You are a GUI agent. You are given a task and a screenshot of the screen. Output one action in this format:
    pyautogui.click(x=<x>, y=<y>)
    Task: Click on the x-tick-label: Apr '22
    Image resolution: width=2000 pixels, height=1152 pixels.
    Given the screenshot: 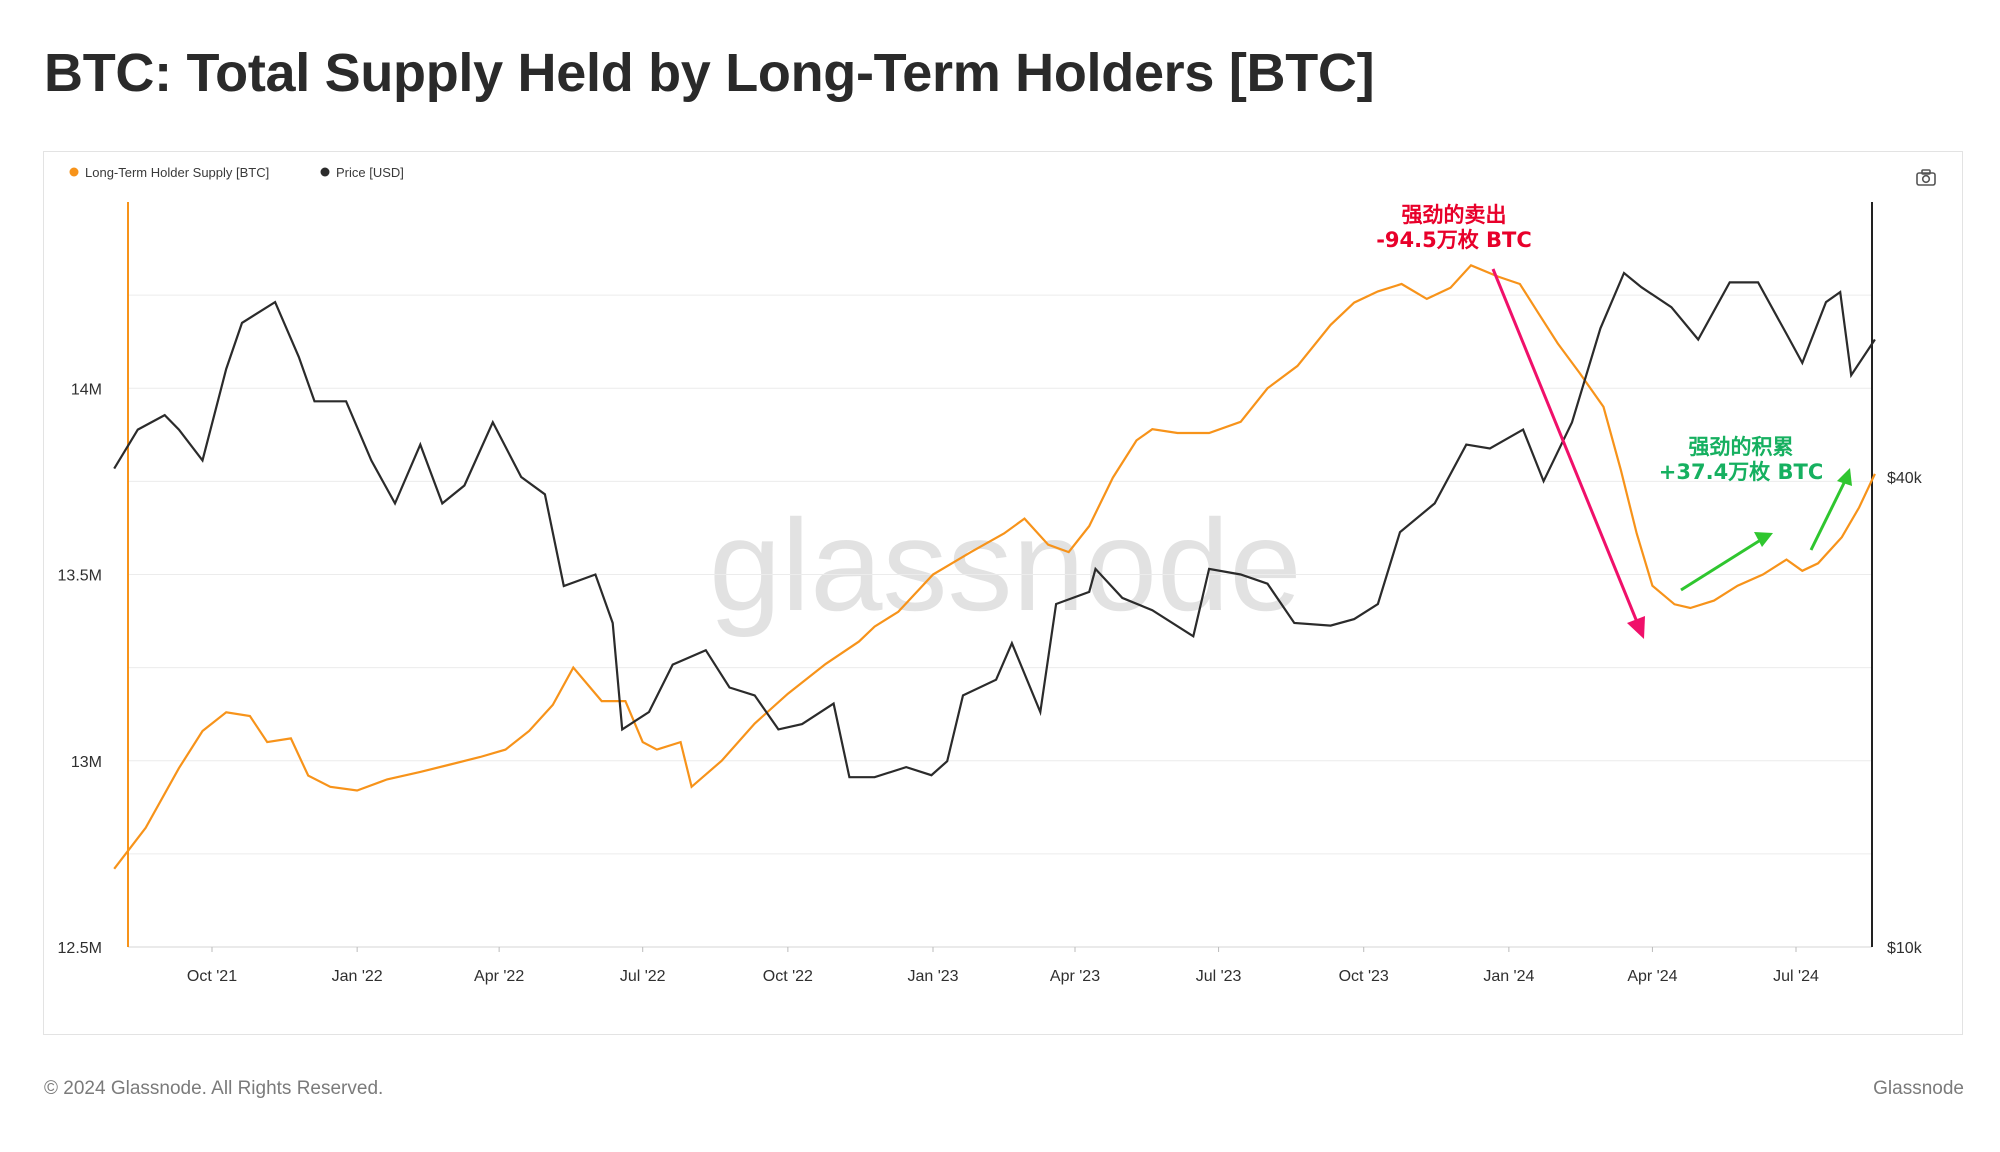 What is the action you would take?
    pyautogui.click(x=499, y=976)
    